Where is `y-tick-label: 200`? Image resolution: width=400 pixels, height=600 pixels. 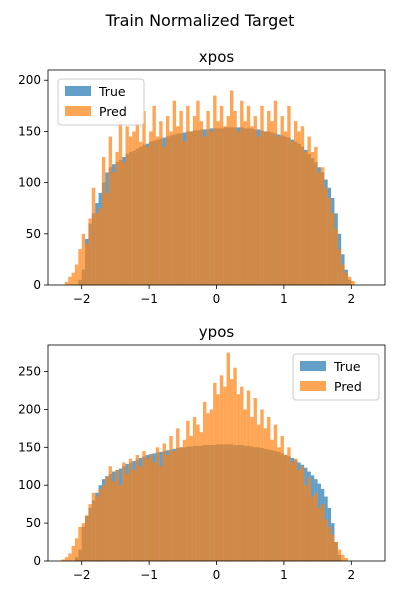 y-tick-label: 200 is located at coordinates (29, 409).